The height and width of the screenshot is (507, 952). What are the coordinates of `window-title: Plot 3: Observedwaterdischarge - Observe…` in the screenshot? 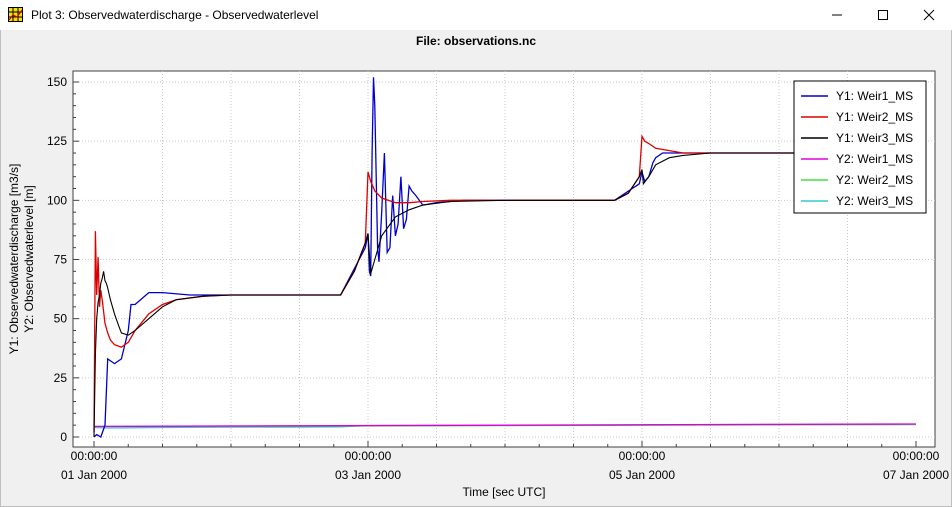 It's located at (175, 15).